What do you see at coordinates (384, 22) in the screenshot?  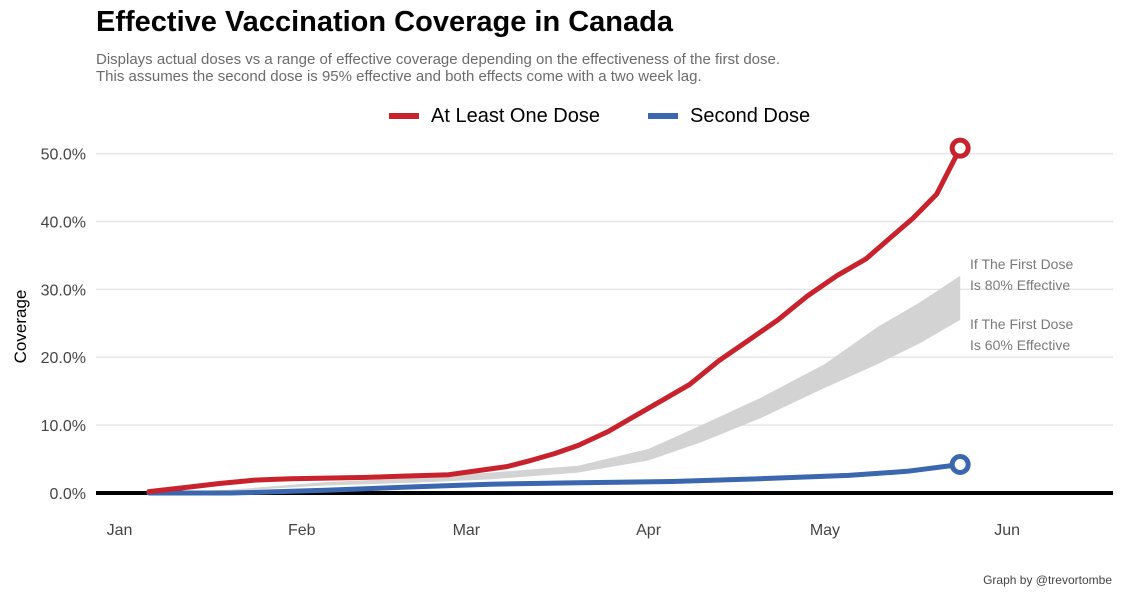 I see `chart-title: Effective Vaccination Coverage in Canada` at bounding box center [384, 22].